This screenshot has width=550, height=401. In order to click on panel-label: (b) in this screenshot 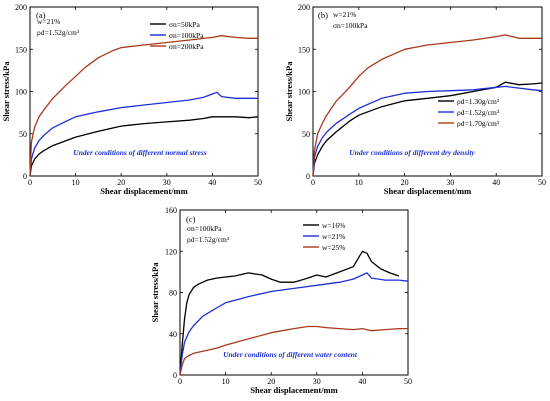, I will do `click(323, 15)`.